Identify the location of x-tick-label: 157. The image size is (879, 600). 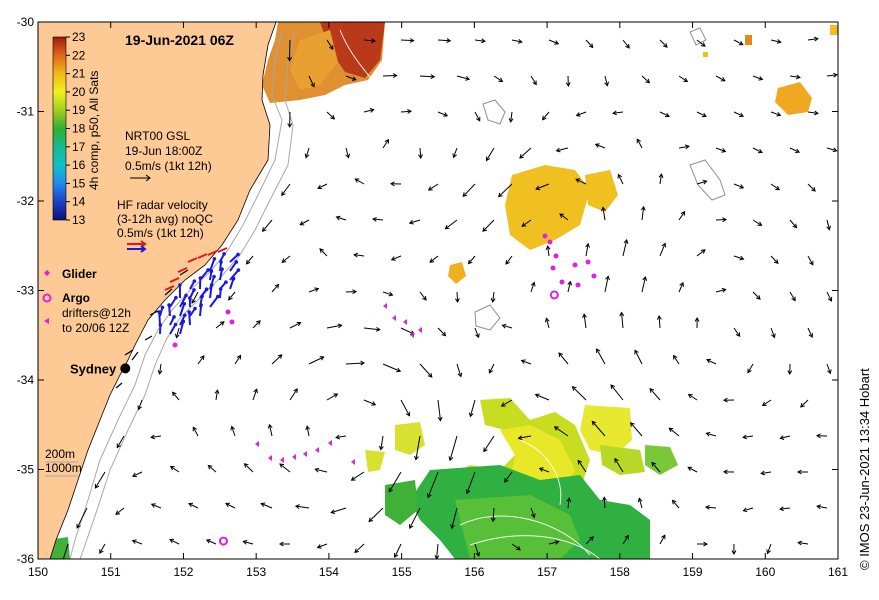
(547, 572).